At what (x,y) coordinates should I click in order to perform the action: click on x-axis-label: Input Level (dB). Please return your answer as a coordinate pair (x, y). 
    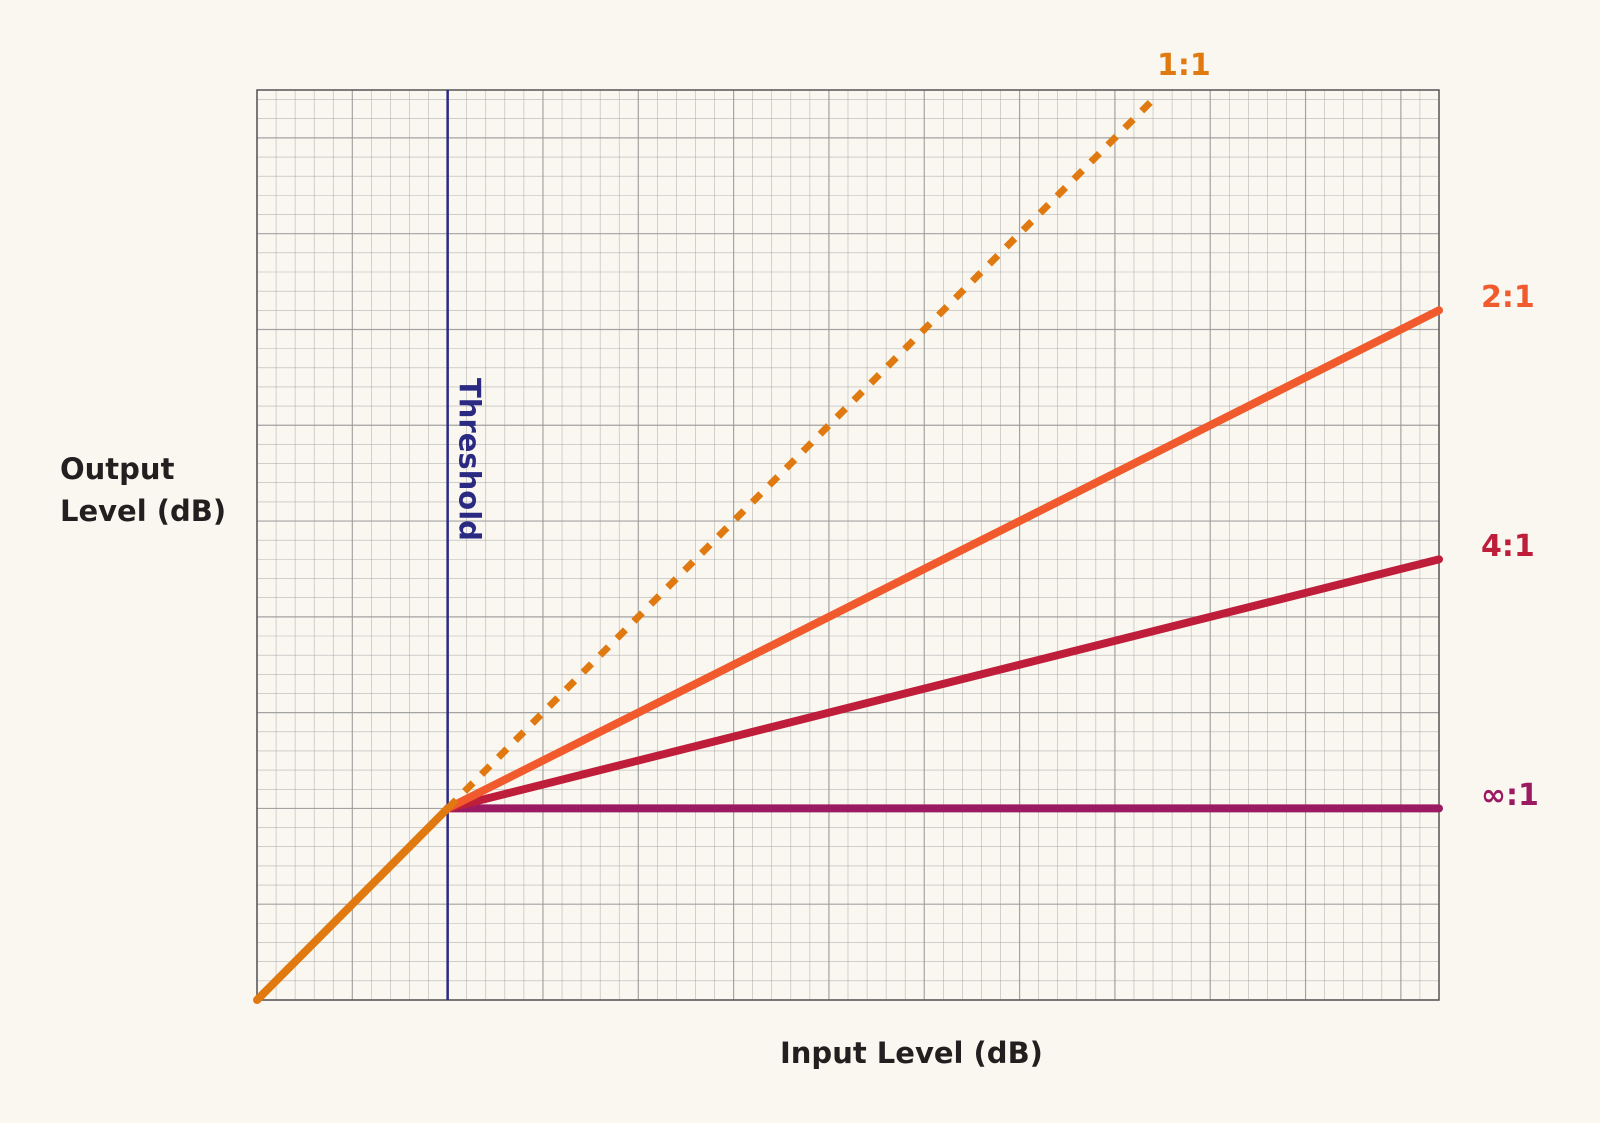
    Looking at the image, I should click on (911, 1053).